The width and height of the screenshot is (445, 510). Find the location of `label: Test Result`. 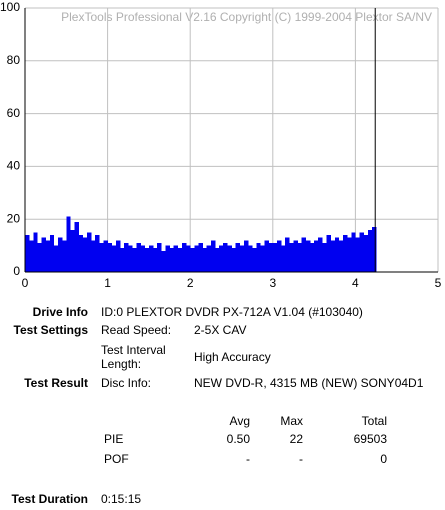

label: Test Result is located at coordinates (56, 383).